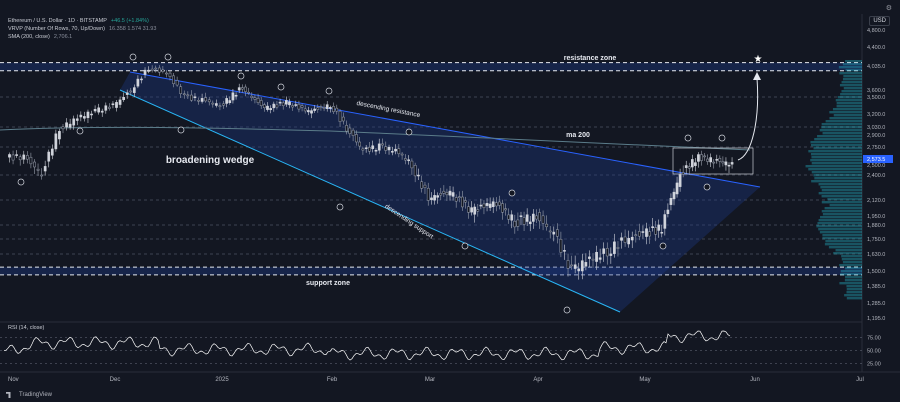  Describe the element at coordinates (874, 339) in the screenshot. I see `rsi-tick-label: 75.00` at that location.